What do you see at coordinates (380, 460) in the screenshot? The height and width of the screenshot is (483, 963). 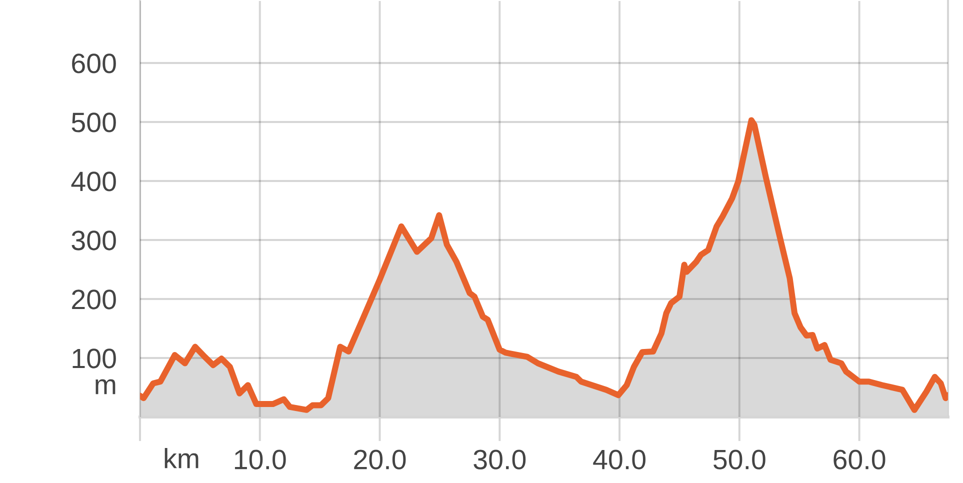 I see `x-tick-label: 20.0` at bounding box center [380, 460].